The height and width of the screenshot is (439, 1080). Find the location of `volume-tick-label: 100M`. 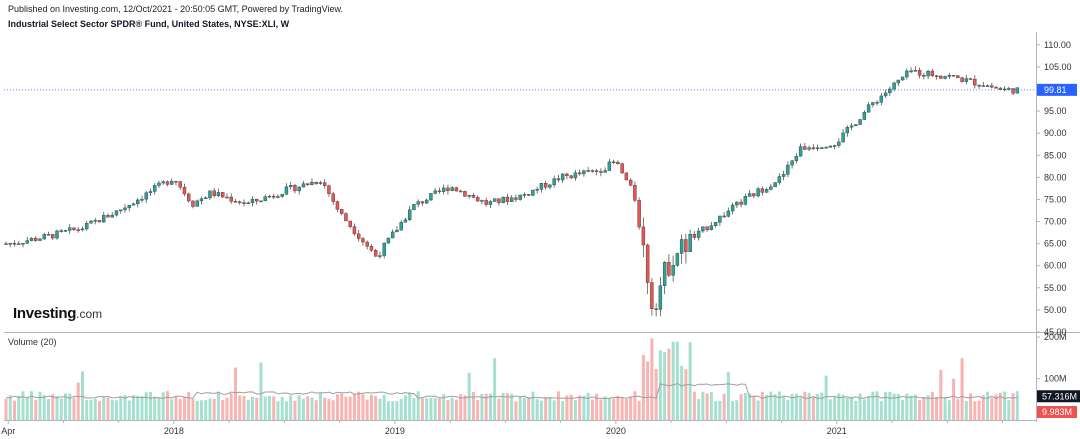

volume-tick-label: 100M is located at coordinates (1055, 379).